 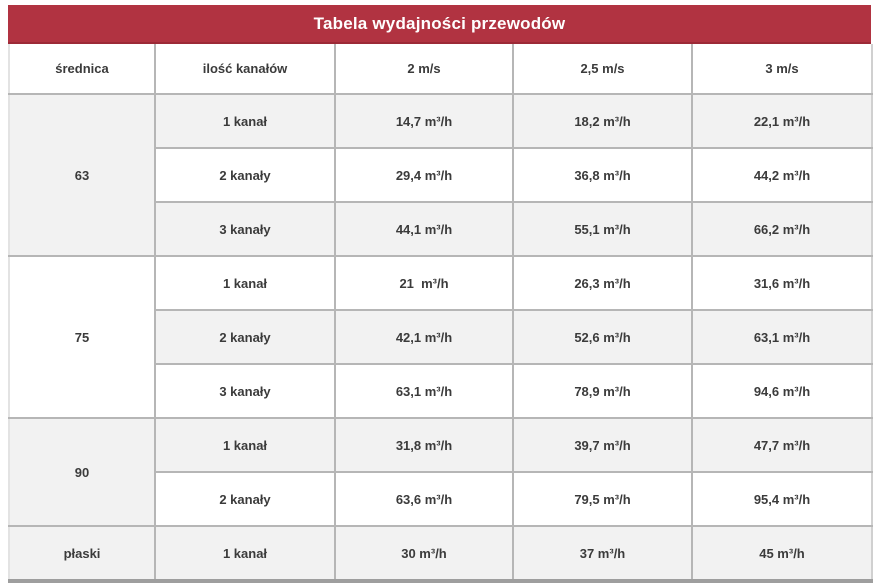 What do you see at coordinates (424, 283) in the screenshot?
I see `value-cell: 21 m³/h` at bounding box center [424, 283].